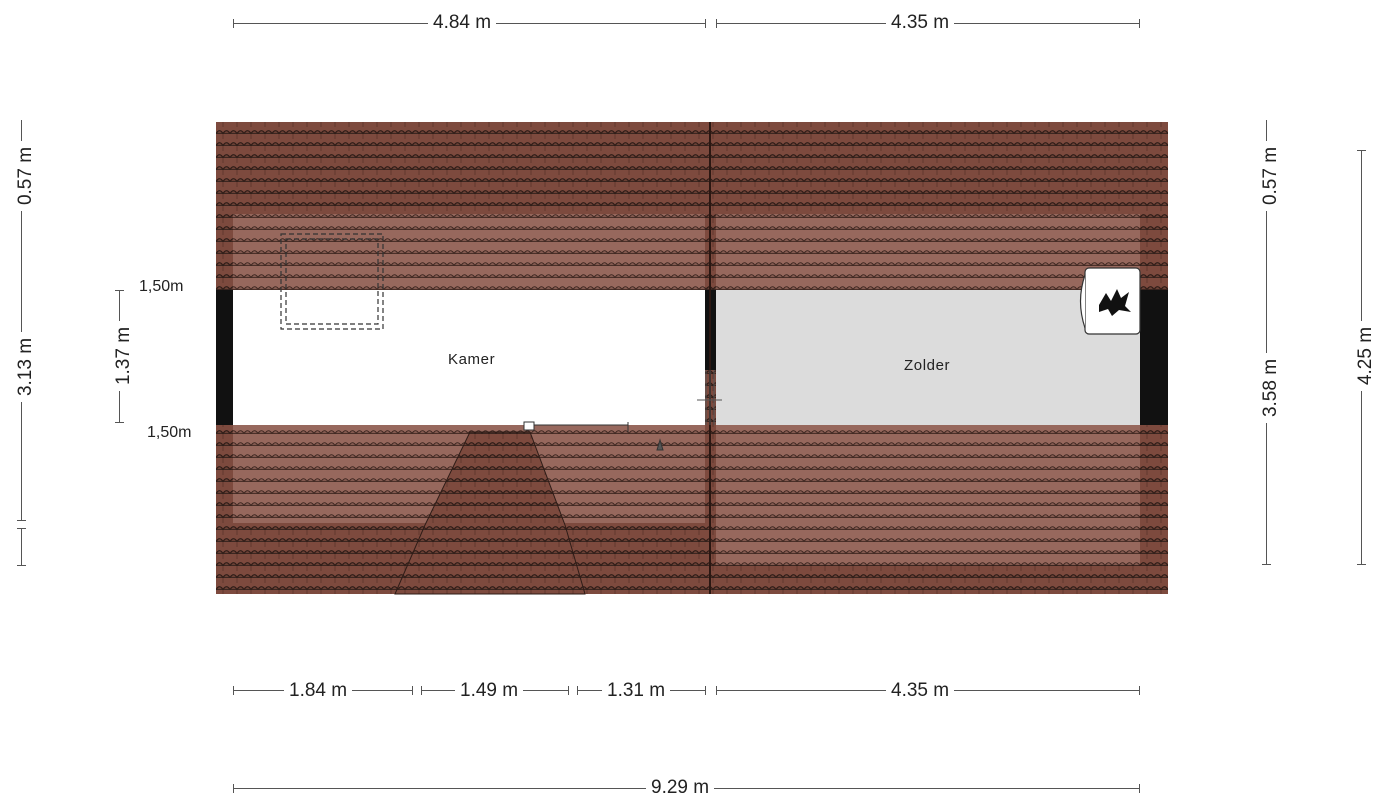 This screenshot has width=1373, height=799. I want to click on dim-top-right: 4.35 m, so click(920, 23).